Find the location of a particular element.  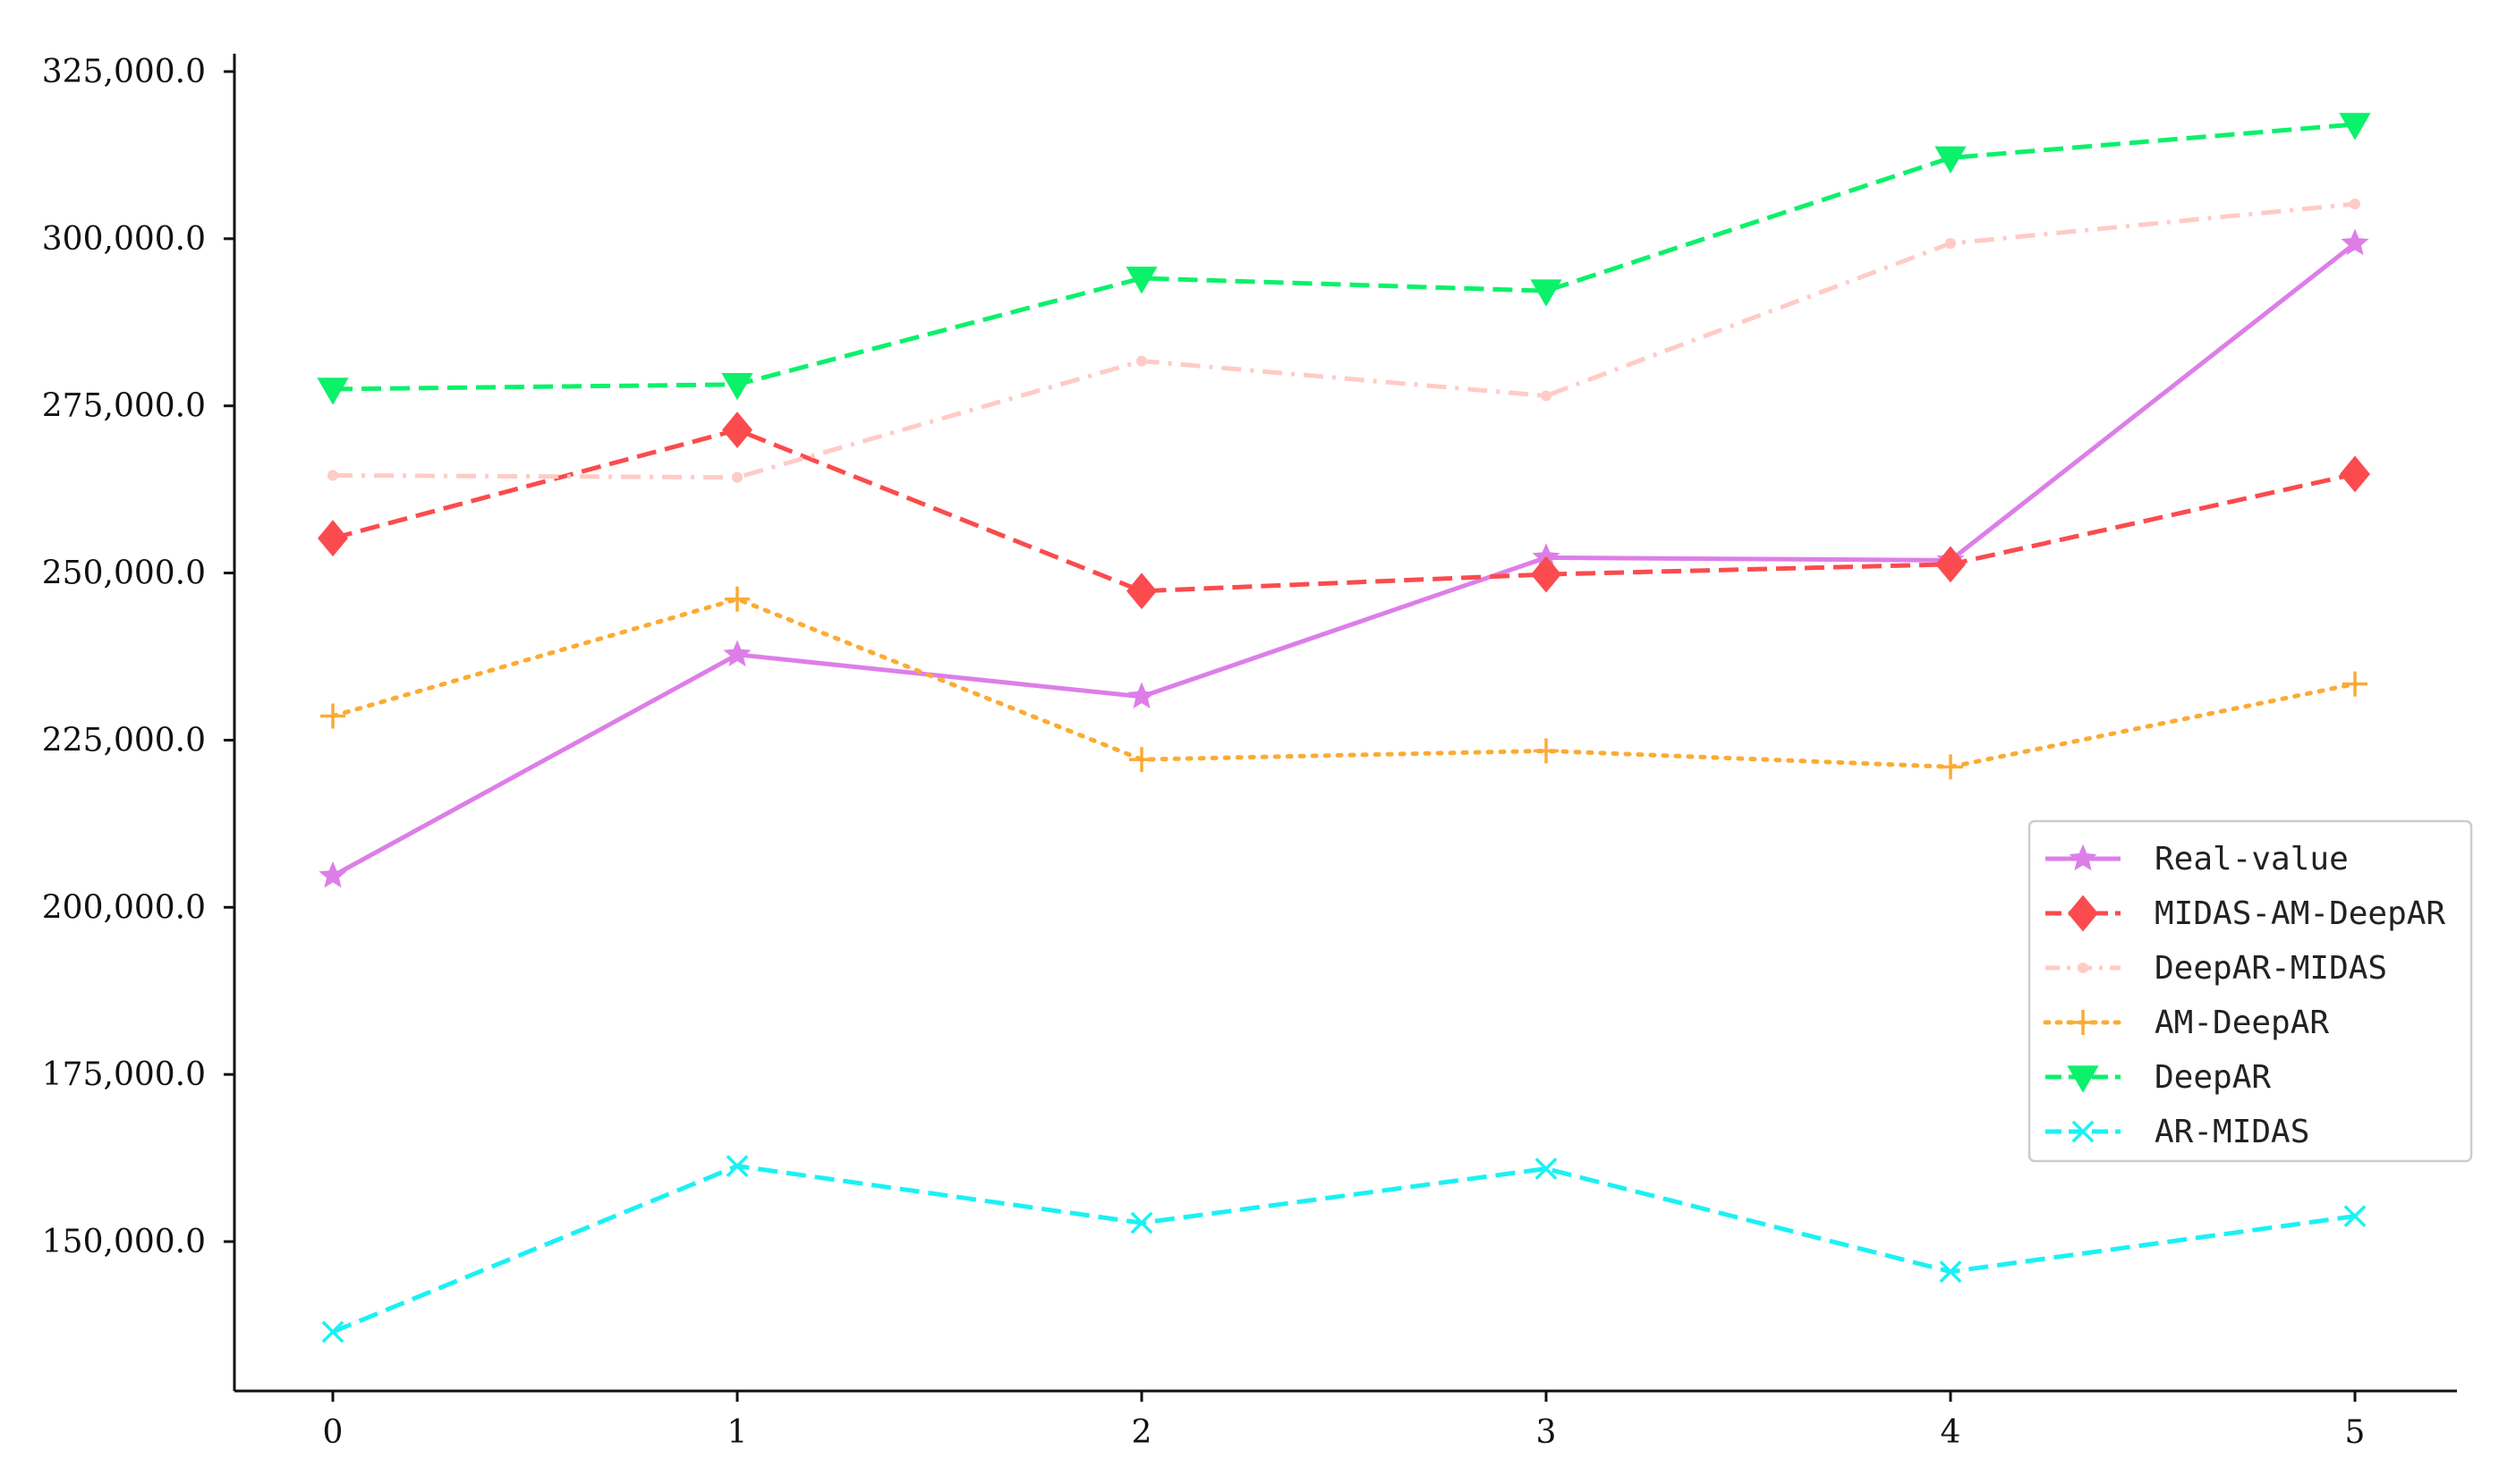

series-midas-am-deepar is located at coordinates (1344, 510).